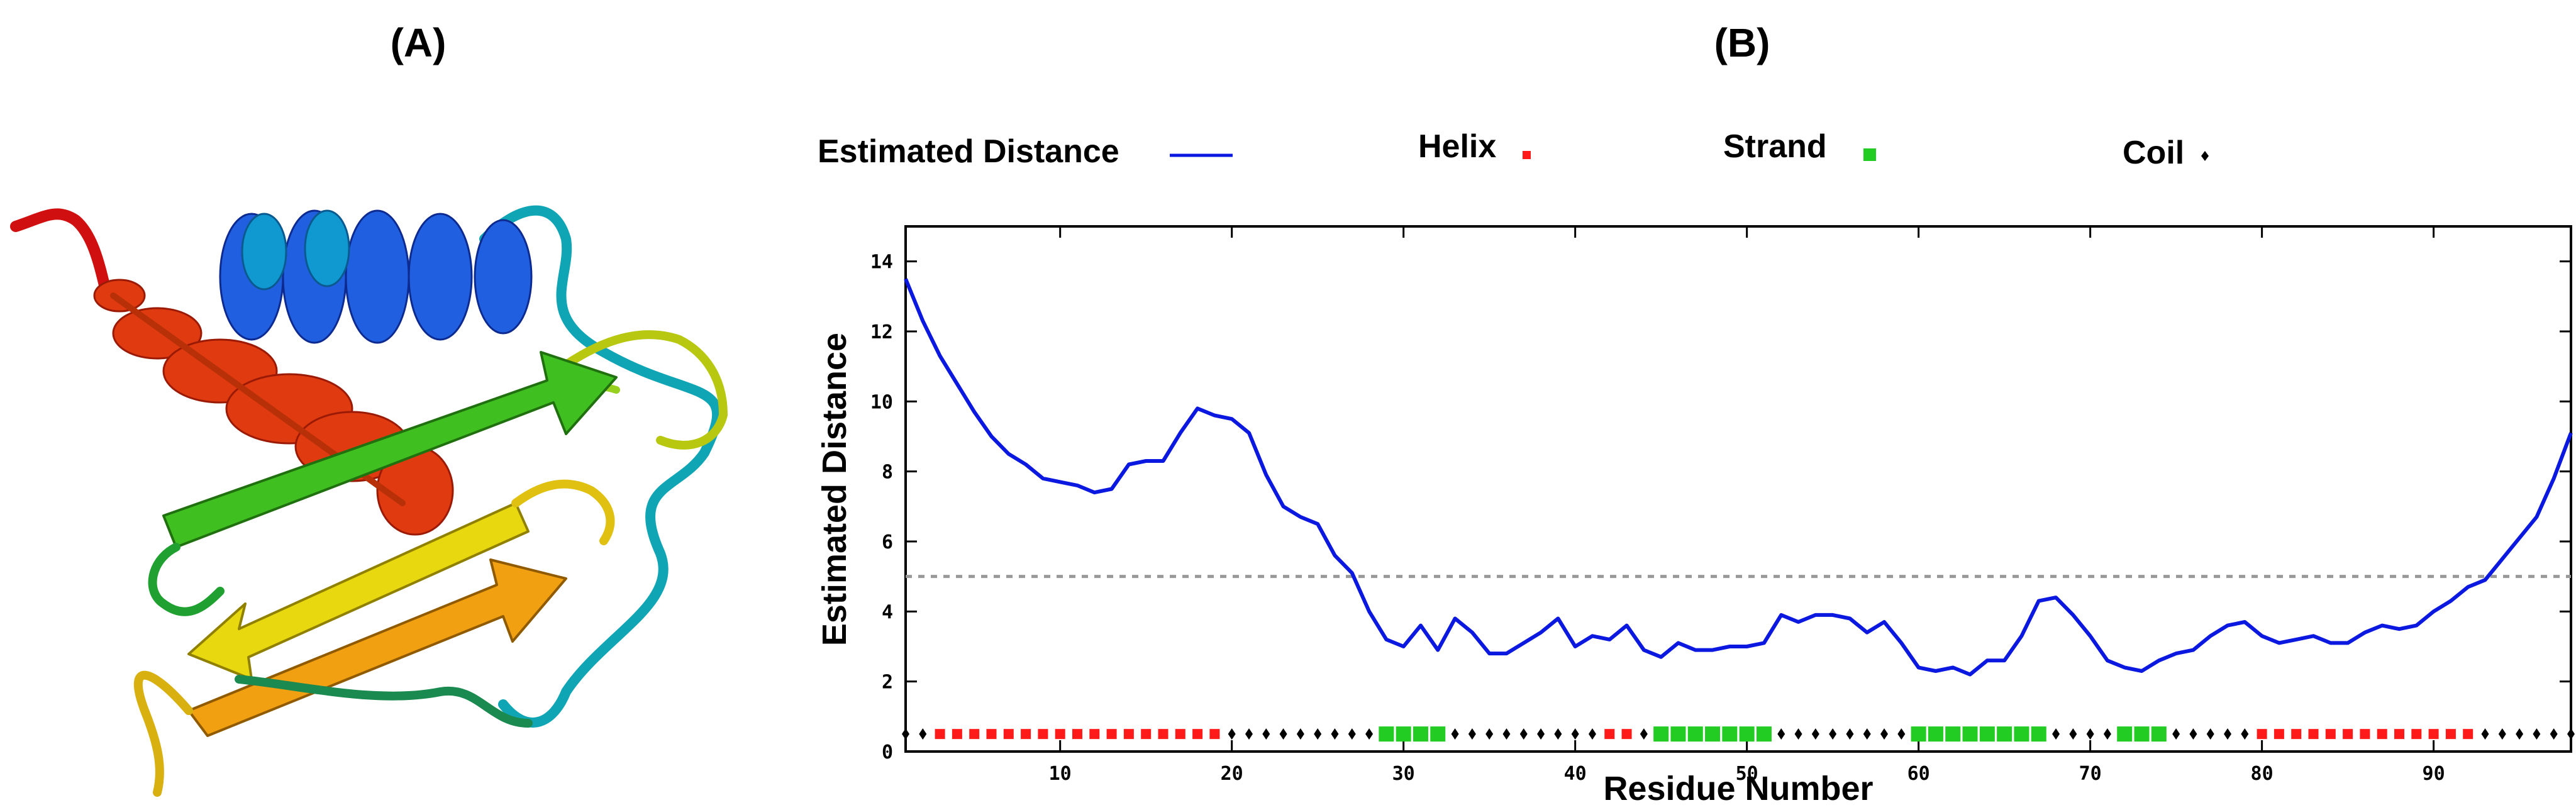 The image size is (2576, 810). I want to click on y-tick-label: 14, so click(881, 263).